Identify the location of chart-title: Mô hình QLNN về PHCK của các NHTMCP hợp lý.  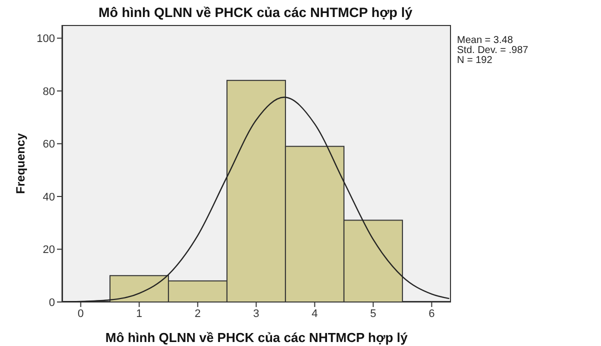
(256, 12).